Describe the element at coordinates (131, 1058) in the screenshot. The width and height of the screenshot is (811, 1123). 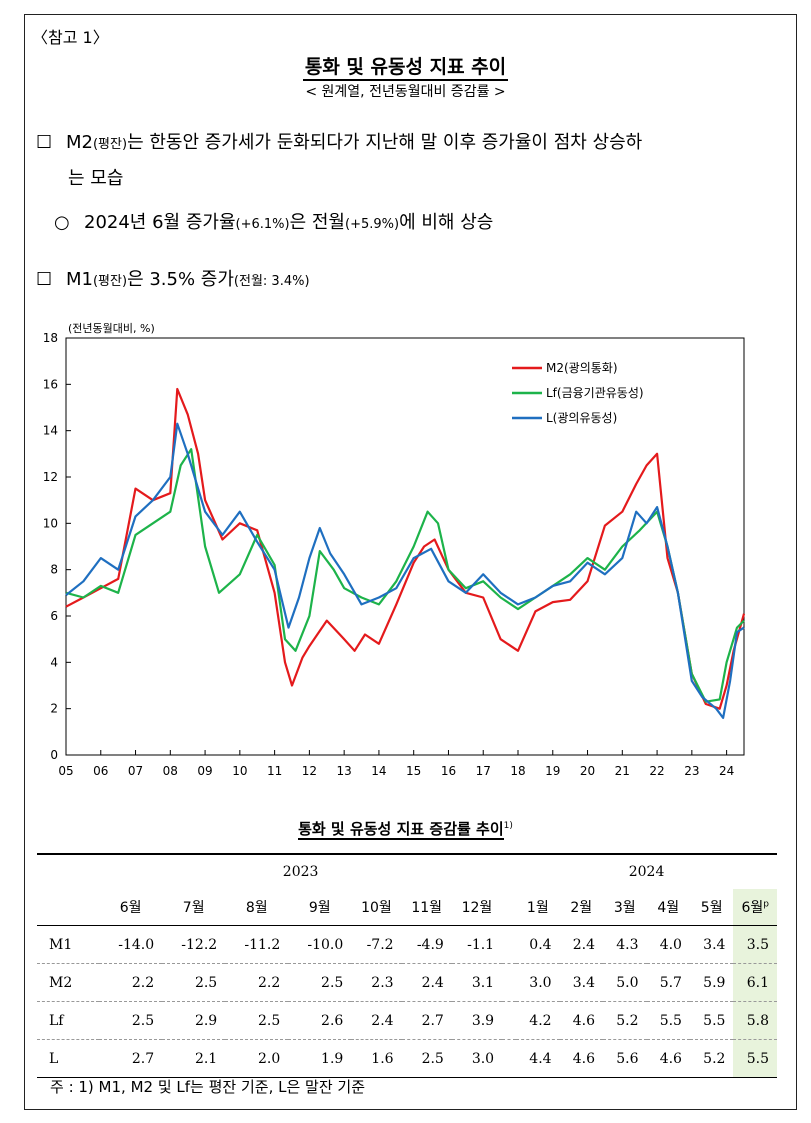
I see `table-cell: 2.7` at that location.